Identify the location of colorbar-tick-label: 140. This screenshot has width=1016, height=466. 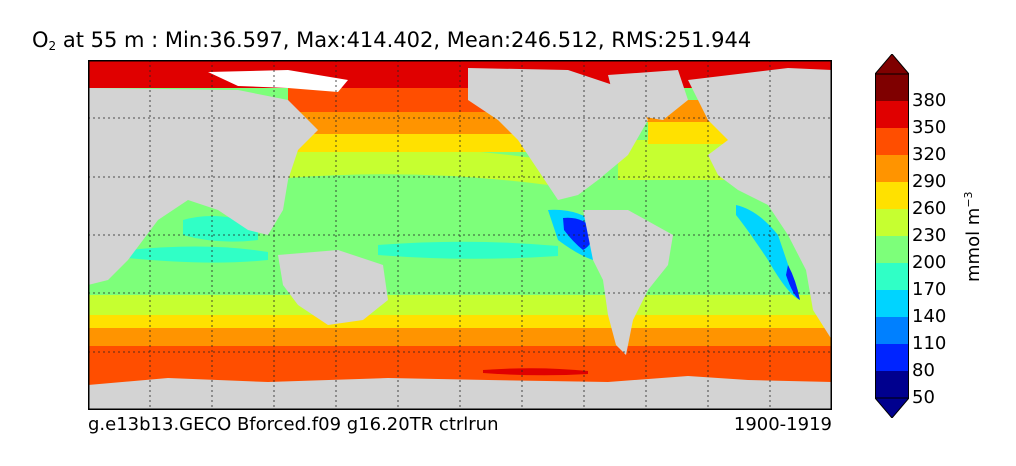
(929, 316).